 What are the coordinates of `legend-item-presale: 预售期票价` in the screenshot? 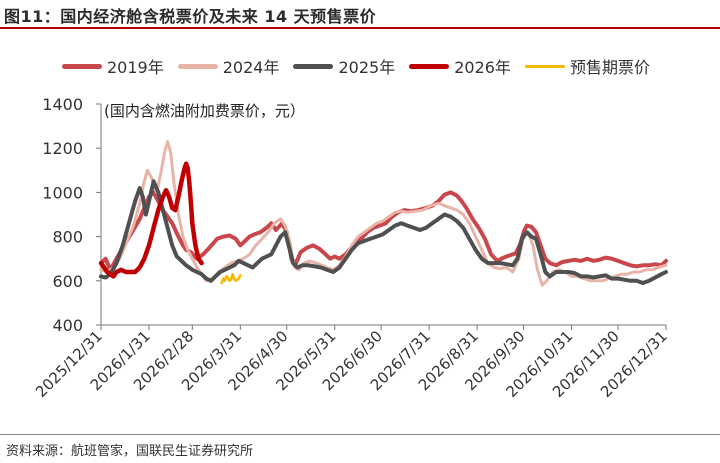 It's located at (587, 66).